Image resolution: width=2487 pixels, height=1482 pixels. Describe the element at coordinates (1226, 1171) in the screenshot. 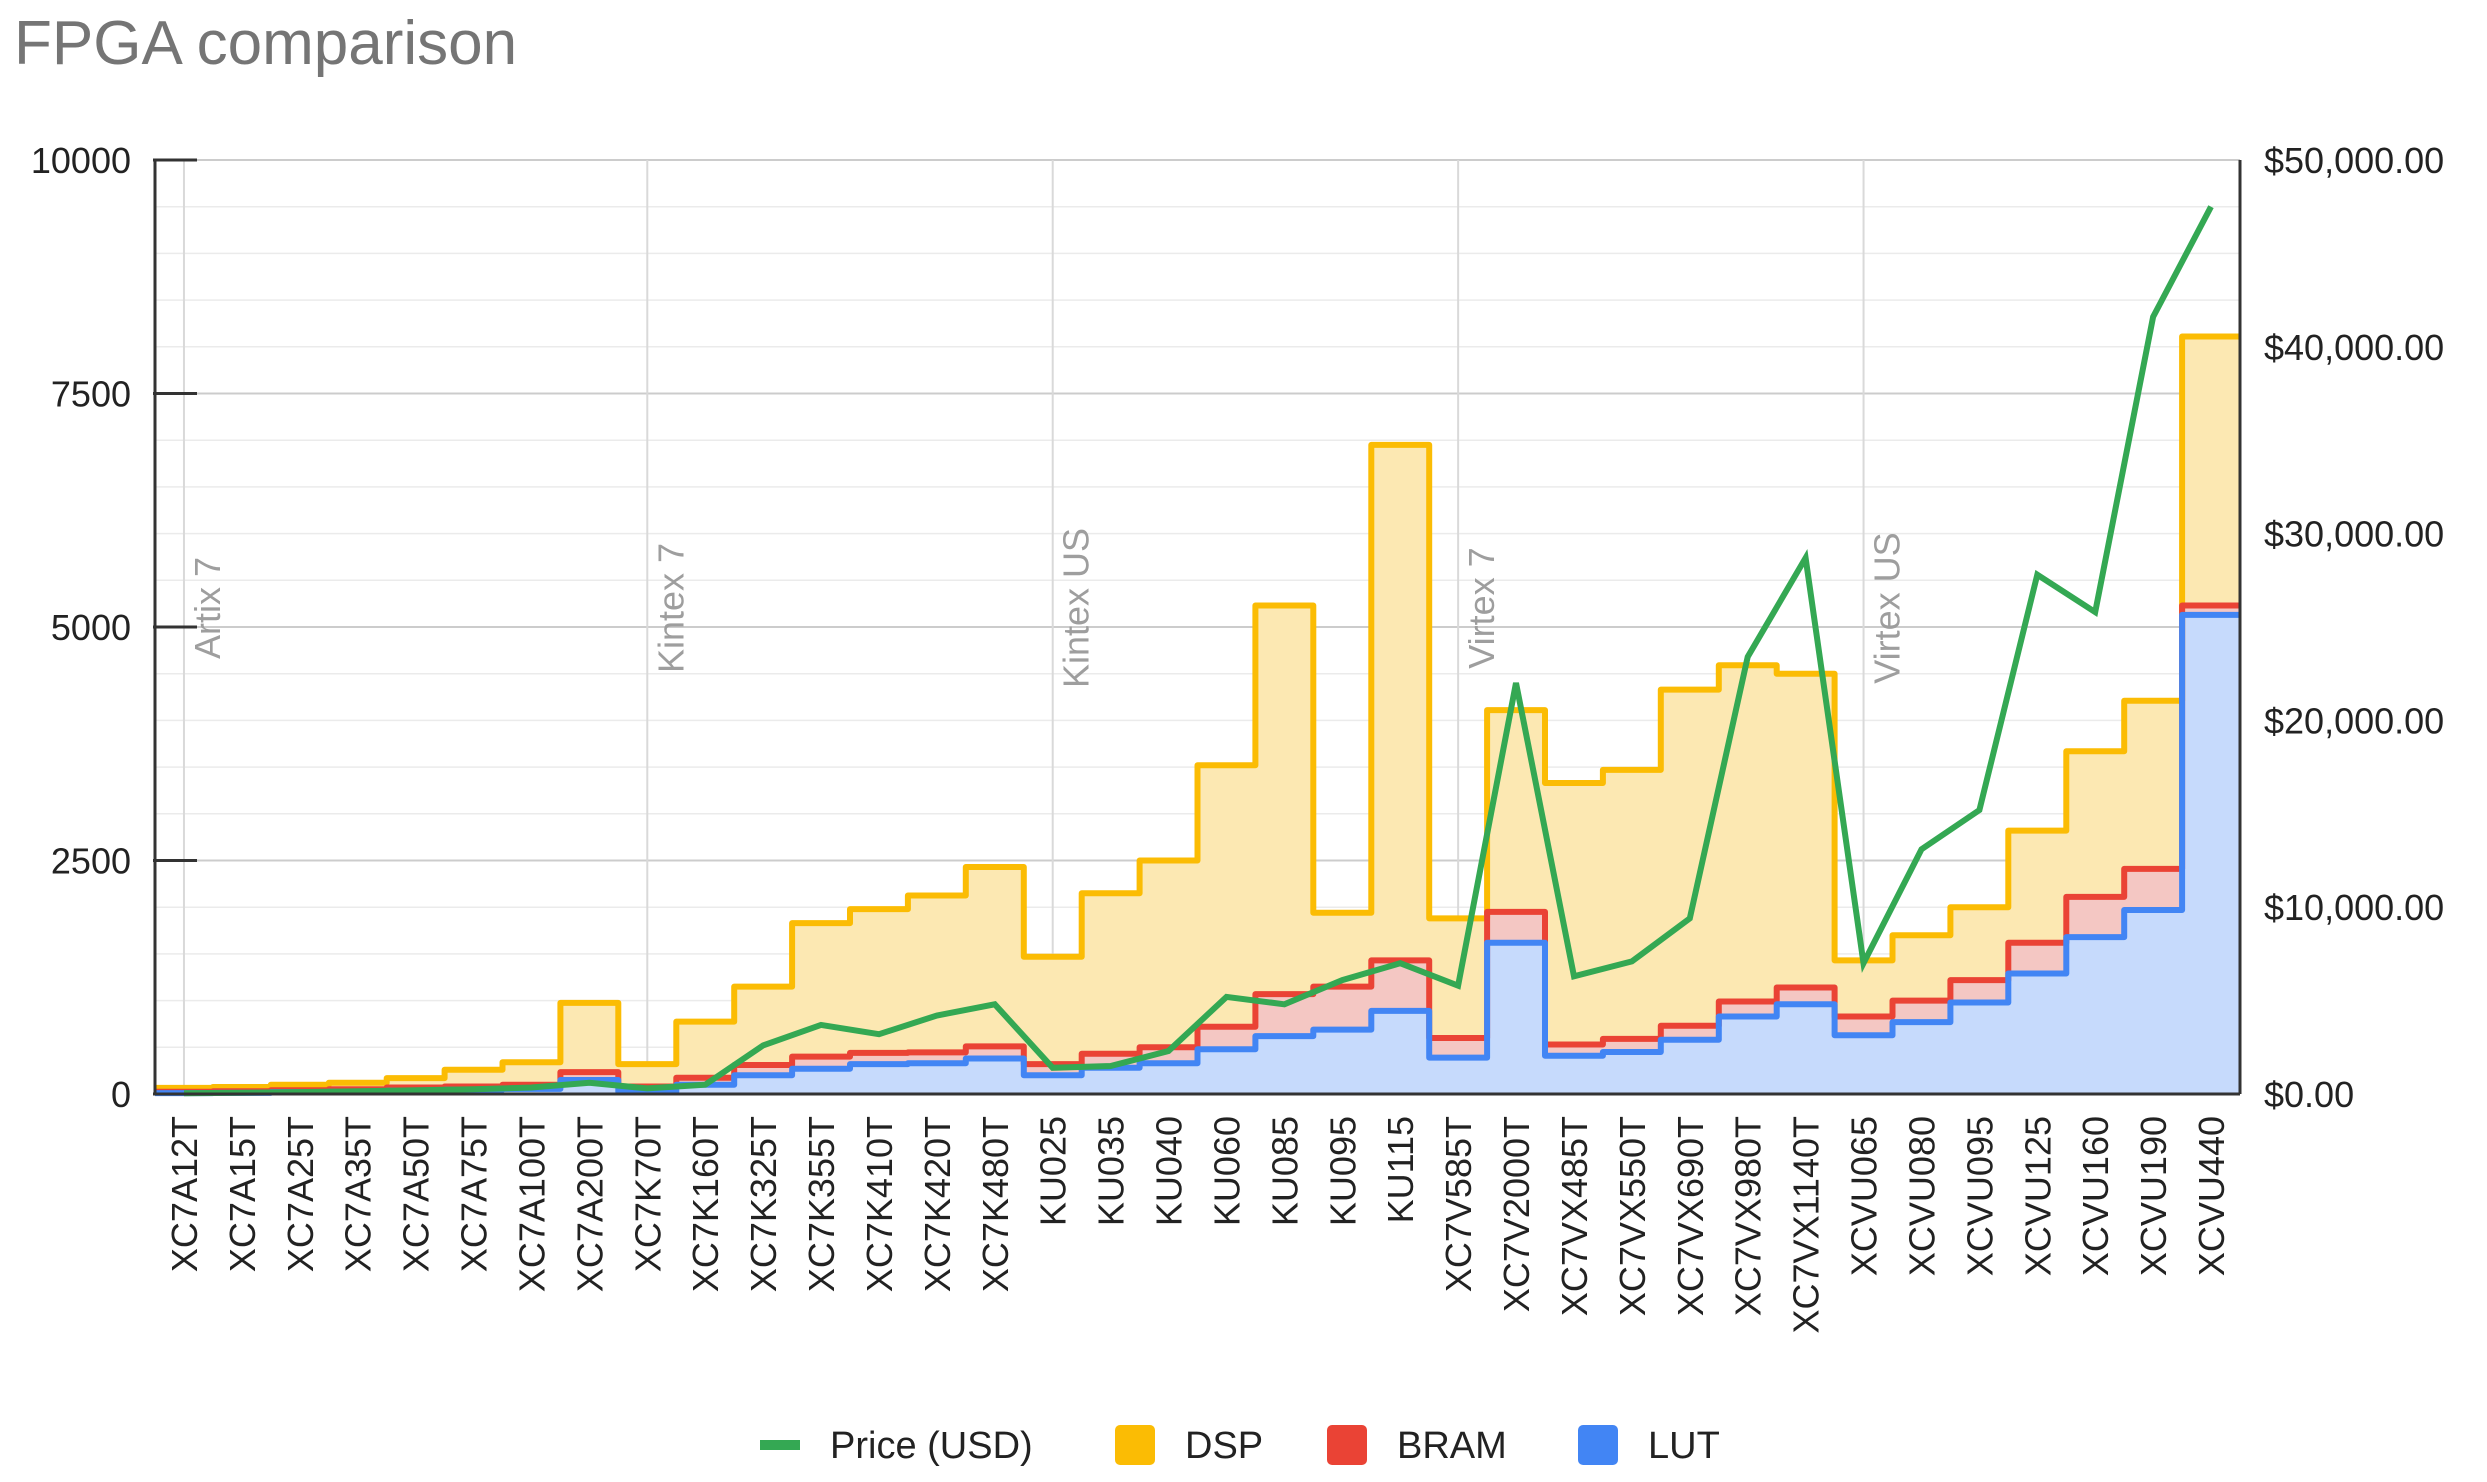

I see `x-tick-label: KU060` at that location.